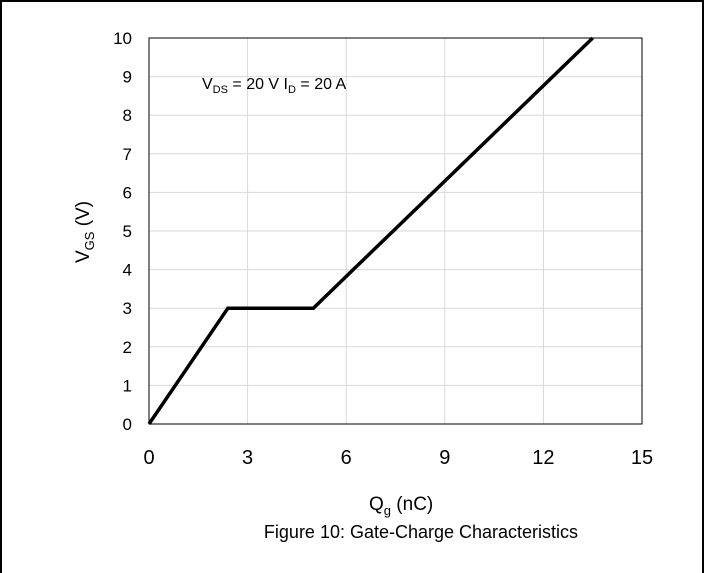 The width and height of the screenshot is (704, 573). I want to click on x-tick-label: 3, so click(247, 458).